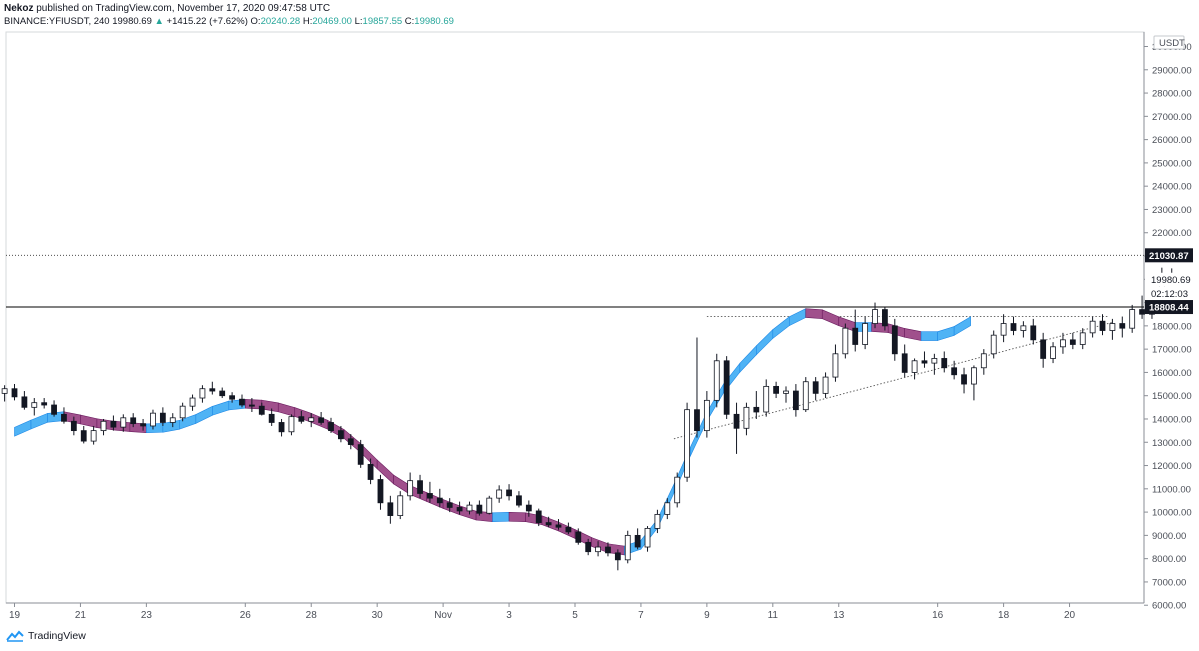  What do you see at coordinates (382, 21) in the screenshot?
I see `low-value: 19857.55` at bounding box center [382, 21].